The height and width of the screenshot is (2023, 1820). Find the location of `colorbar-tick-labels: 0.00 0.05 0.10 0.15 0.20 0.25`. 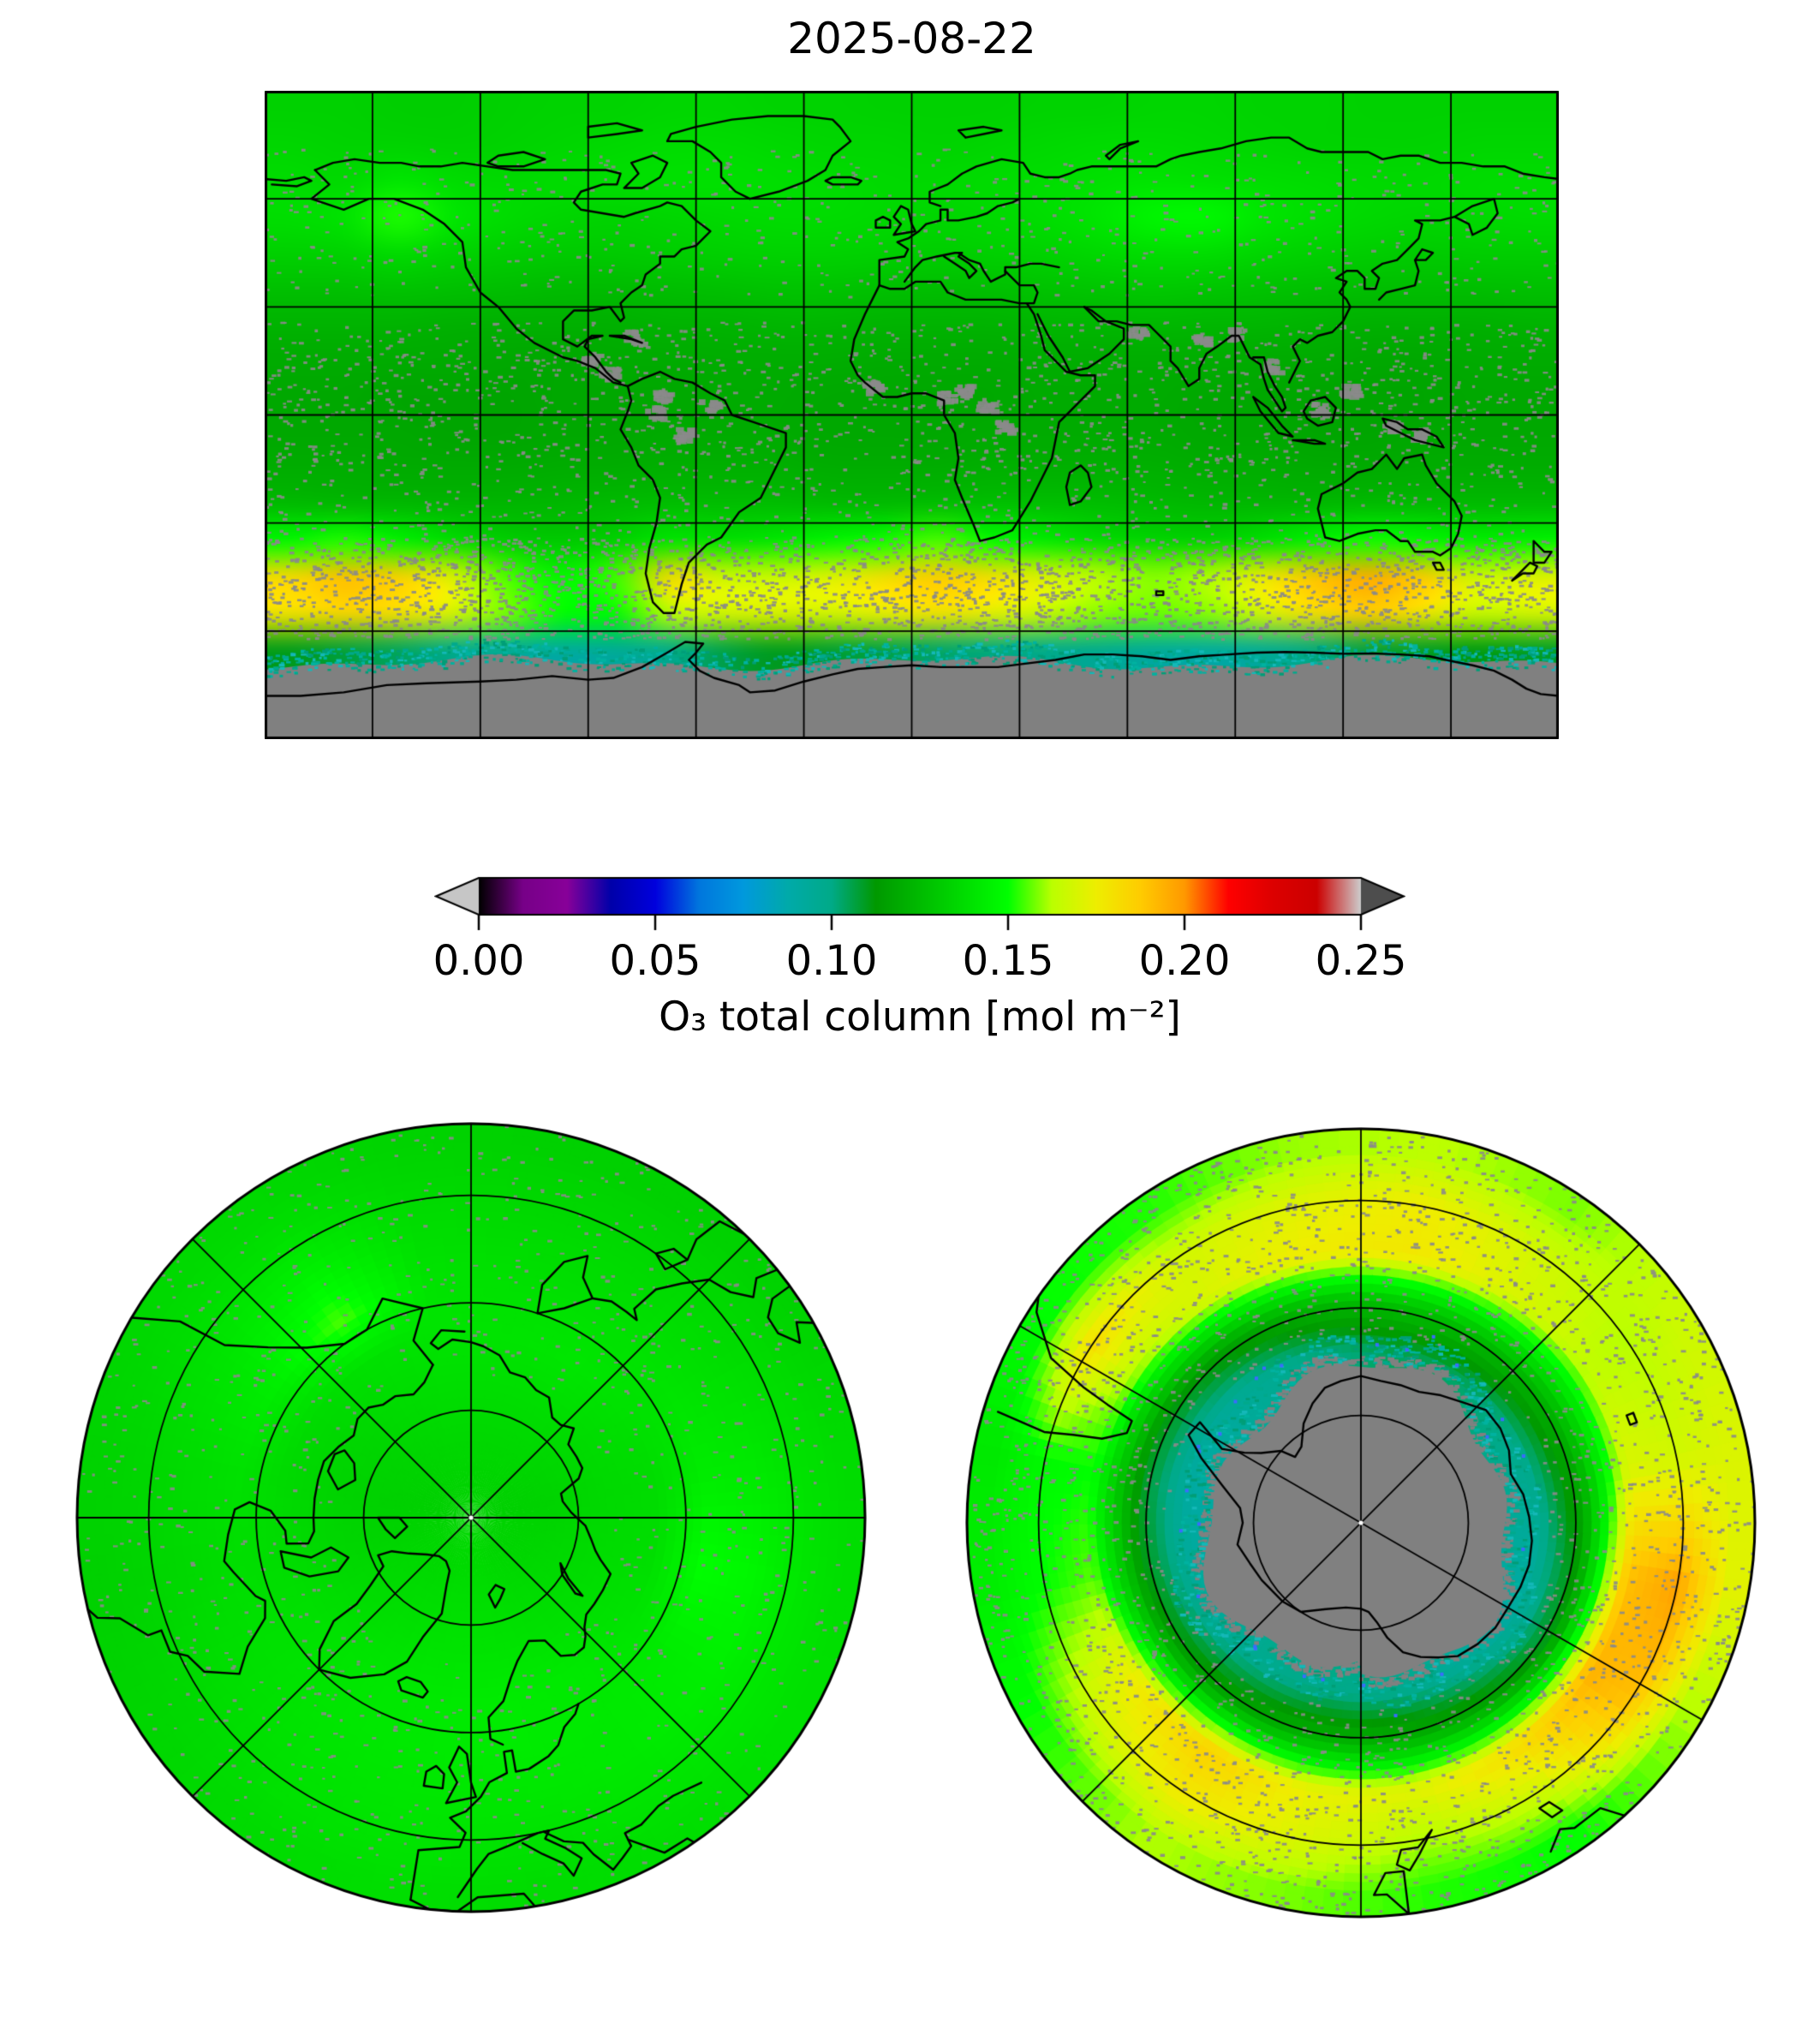

colorbar-tick-labels: 0.00 0.05 0.10 0.15 0.20 0.25 is located at coordinates (920, 963).